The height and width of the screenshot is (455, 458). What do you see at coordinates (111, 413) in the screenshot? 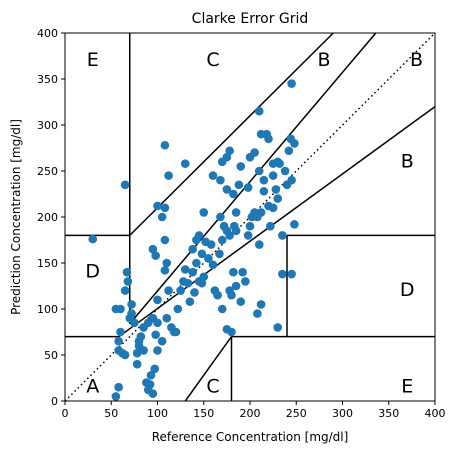
I see `x-tick-label: 50` at bounding box center [111, 413].